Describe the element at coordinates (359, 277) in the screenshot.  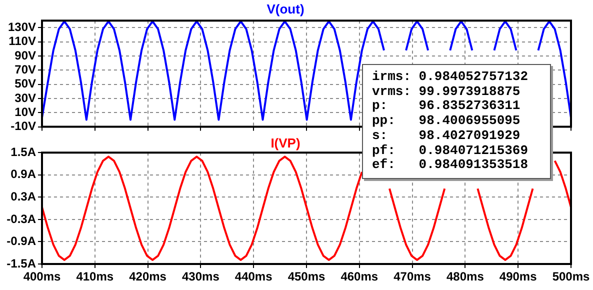
I see `x-tick-label: 460ms` at that location.